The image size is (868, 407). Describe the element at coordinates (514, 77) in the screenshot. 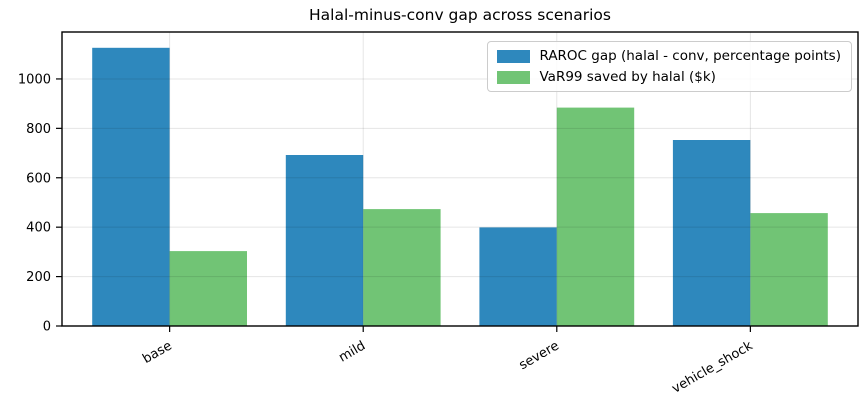

I see `legend-swatch-var99` at that location.